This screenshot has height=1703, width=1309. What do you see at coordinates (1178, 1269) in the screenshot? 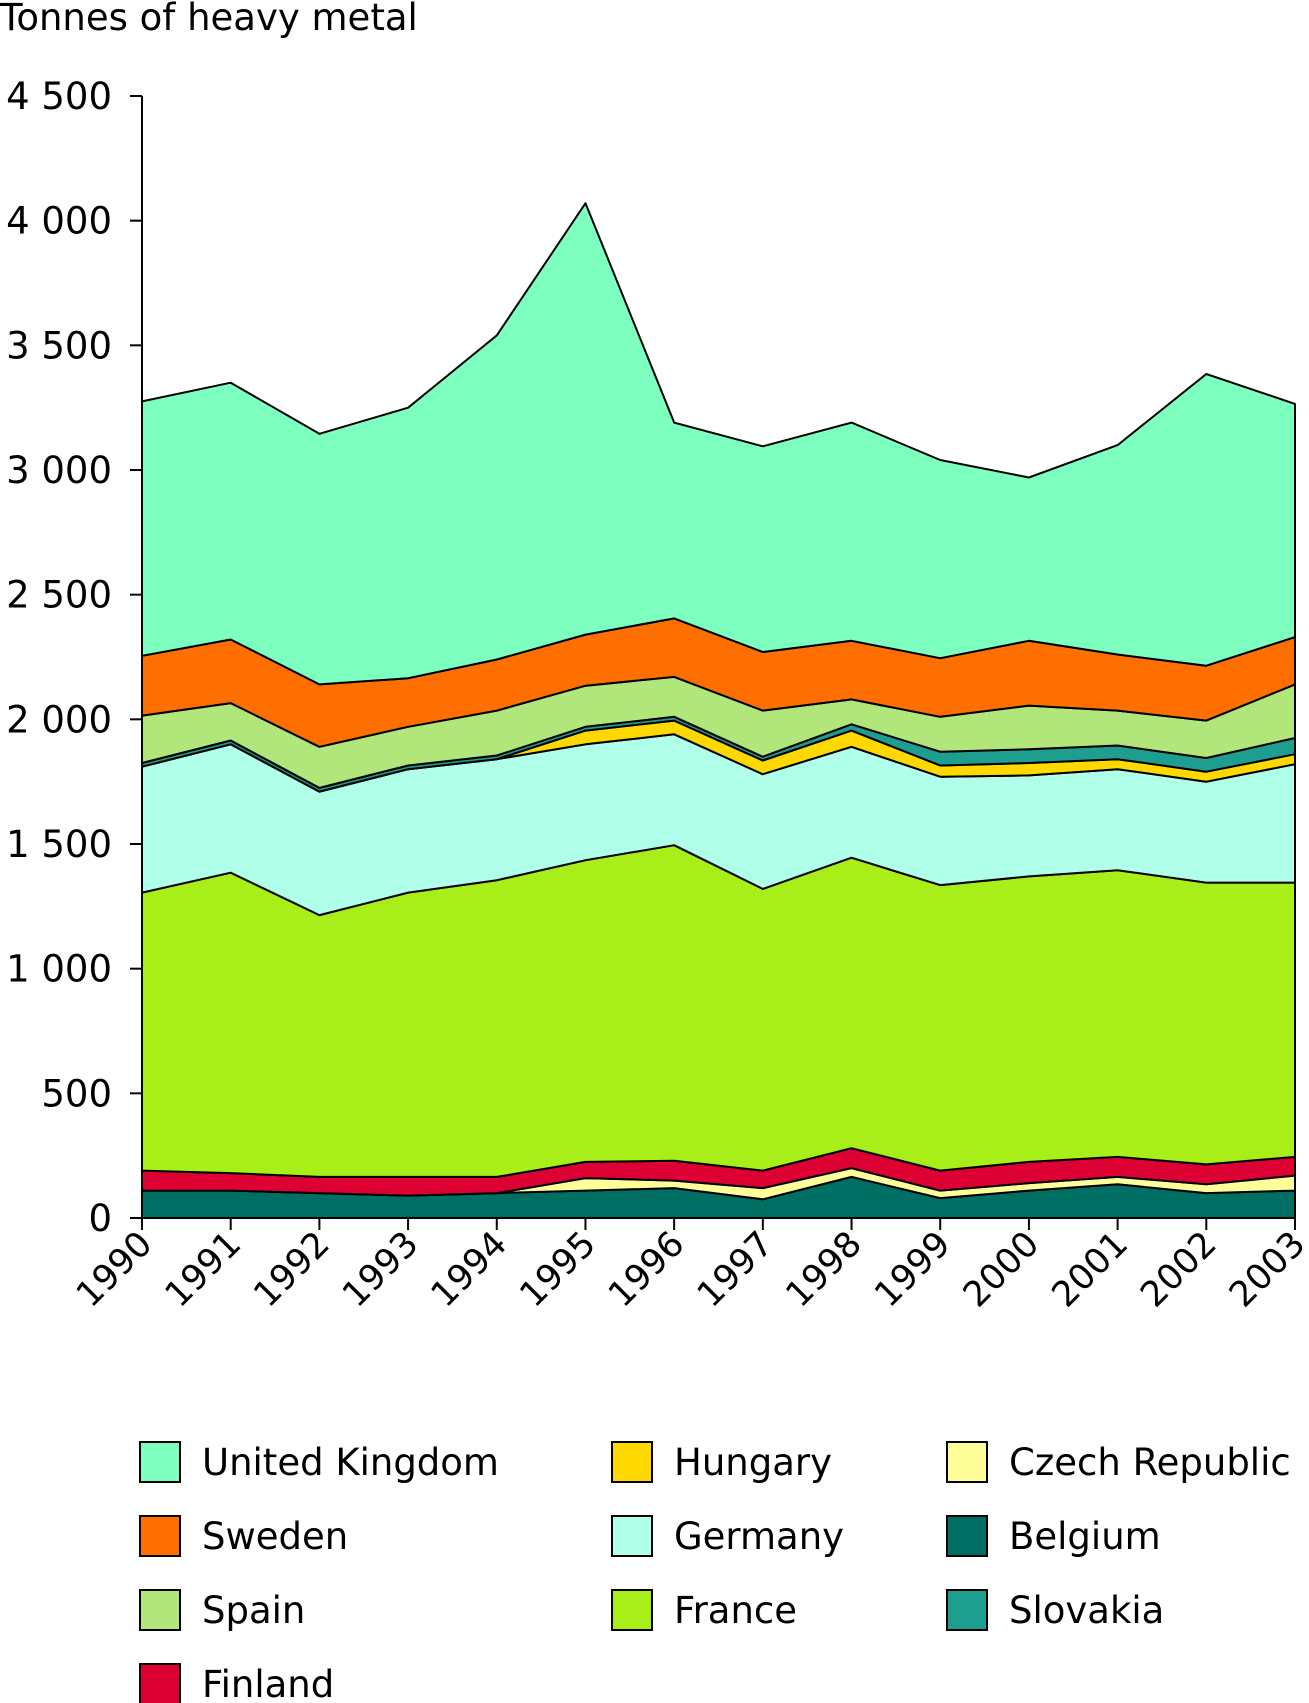
I see `x-tick-label: 2002` at bounding box center [1178, 1269].